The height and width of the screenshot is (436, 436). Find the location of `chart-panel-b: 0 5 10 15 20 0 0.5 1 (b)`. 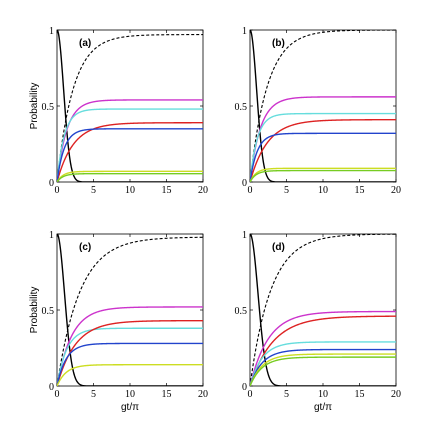

chart-panel-b: 0 5 10 15 20 0 0.5 1 (b) is located at coordinates (318, 111).